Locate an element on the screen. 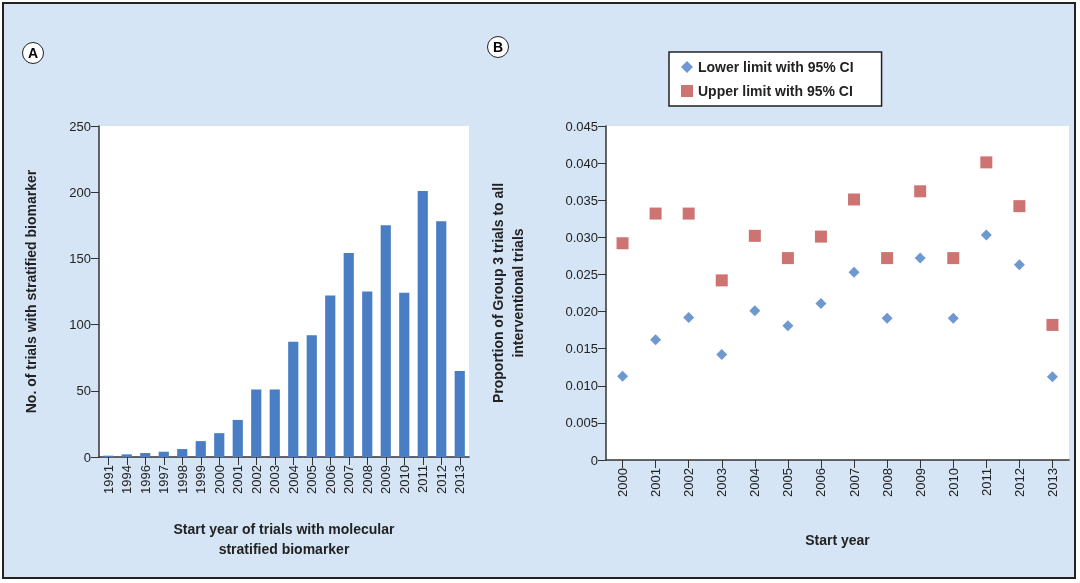  x-tick-label: 1991 is located at coordinates (108, 479).